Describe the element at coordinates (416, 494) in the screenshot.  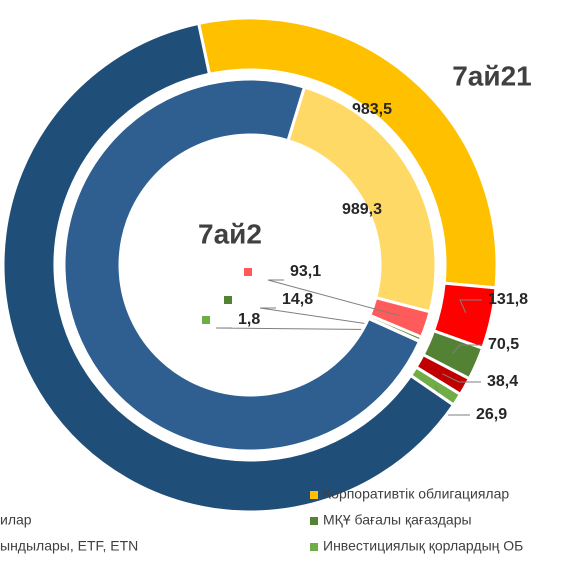
I see `legend-label: Корпоративтік облигациялар` at that location.